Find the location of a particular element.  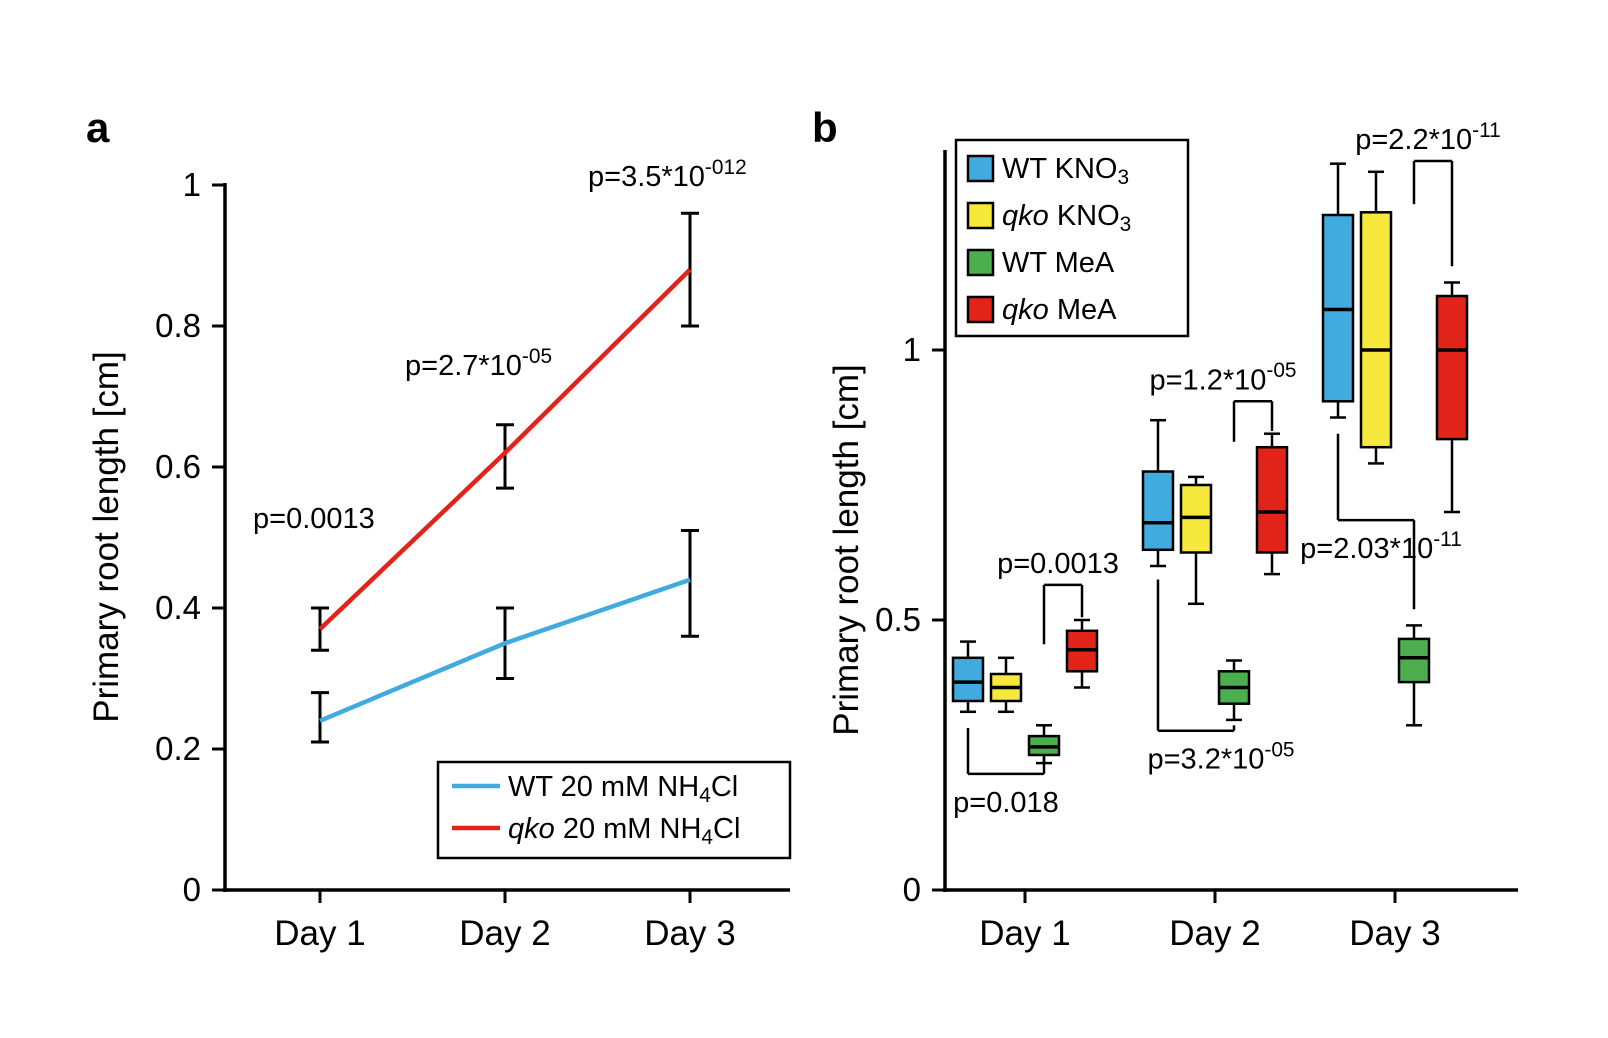

boxplot-wt-kno3-day3 is located at coordinates (1338, 290).